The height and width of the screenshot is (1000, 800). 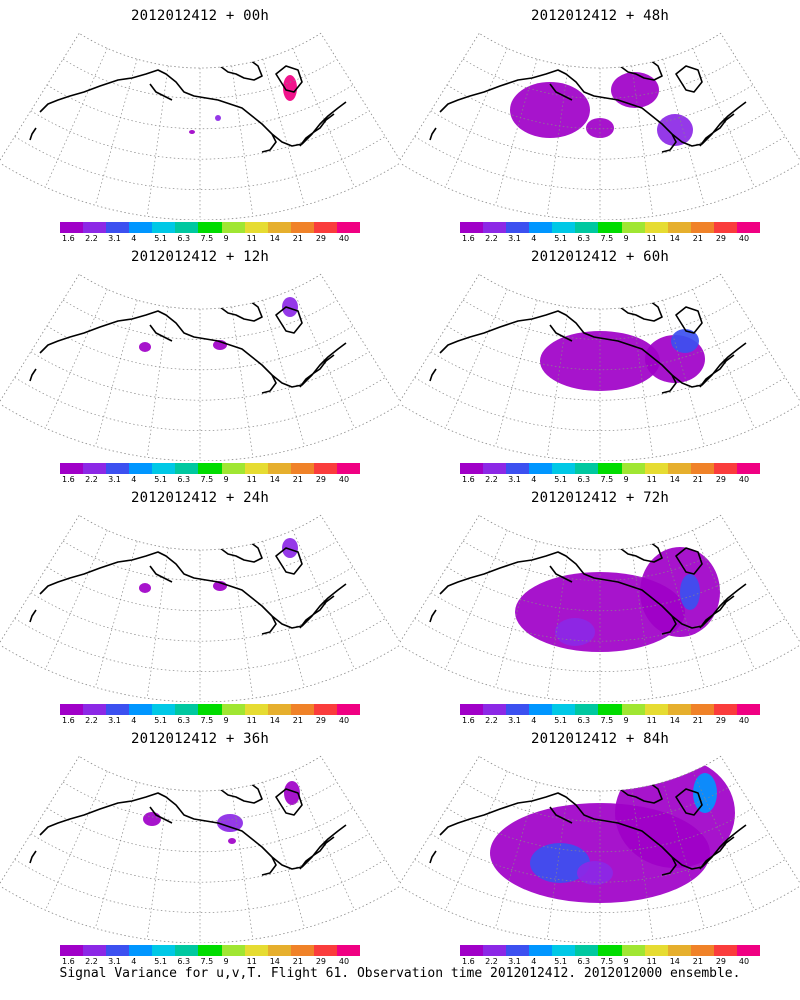 I want to click on colorbar-tick-label: 1.6, so click(x=468, y=720).